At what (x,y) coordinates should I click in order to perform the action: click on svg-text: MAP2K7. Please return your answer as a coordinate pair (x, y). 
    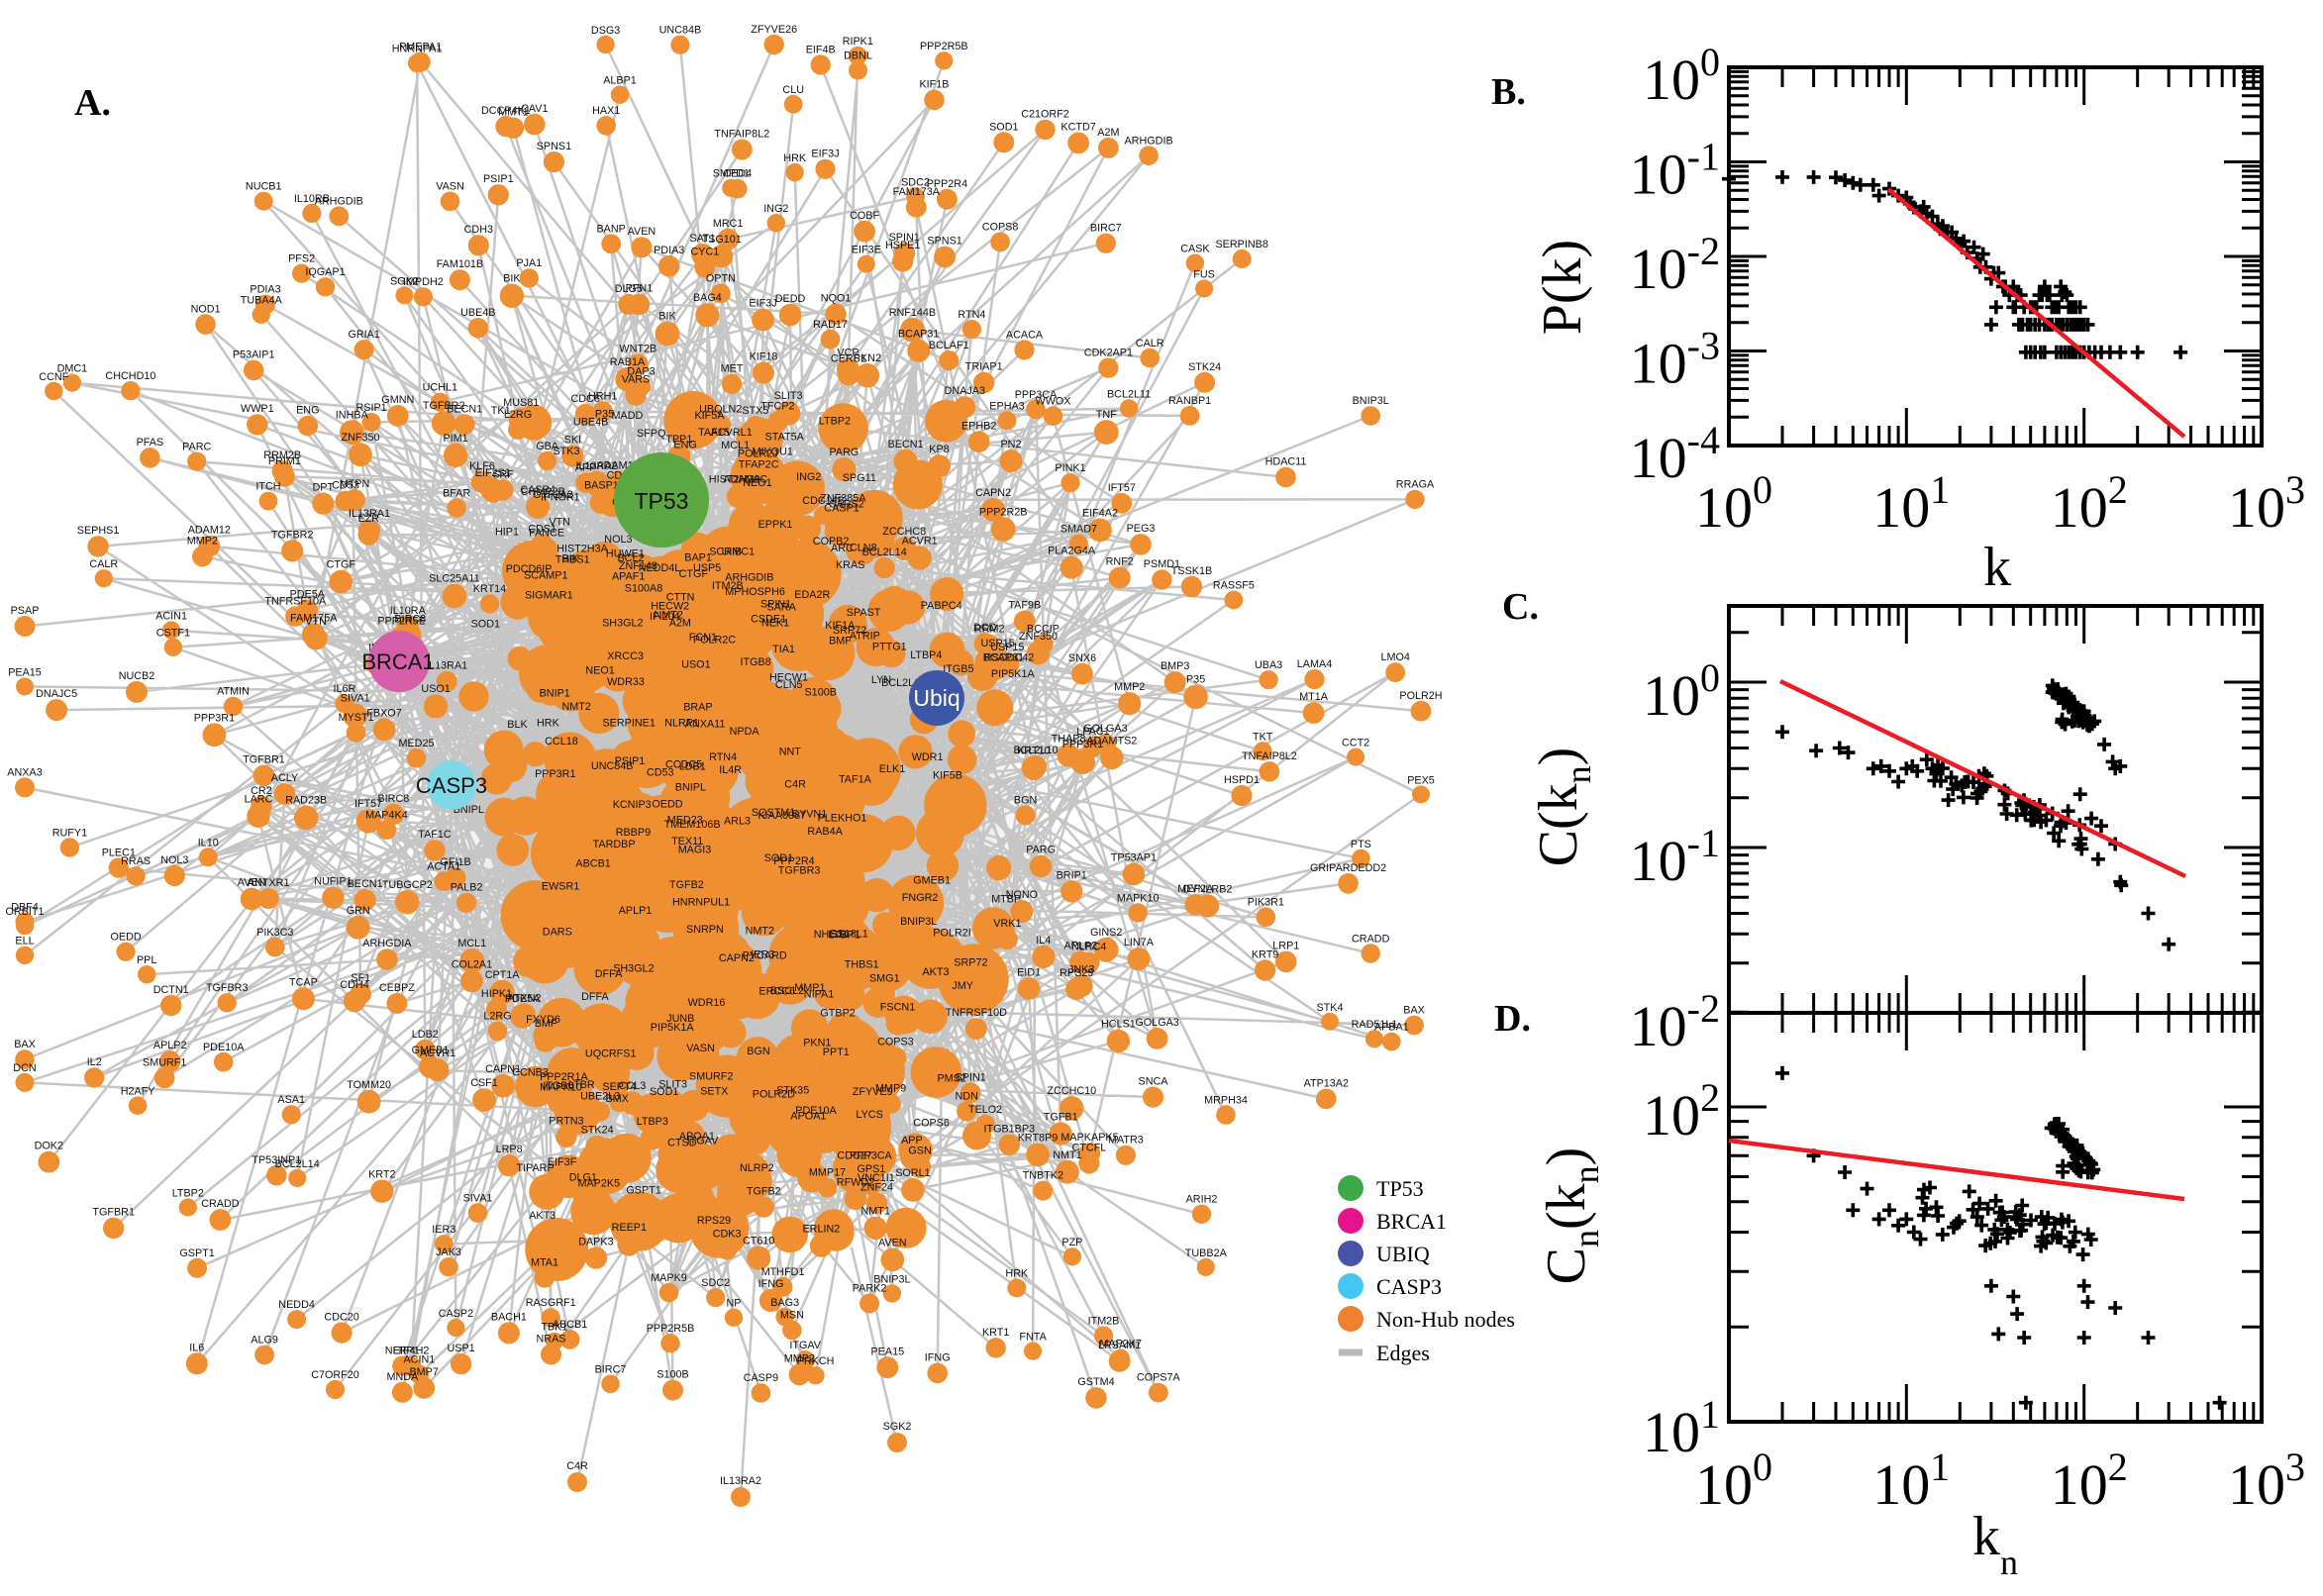
    Looking at the image, I should click on (1121, 1344).